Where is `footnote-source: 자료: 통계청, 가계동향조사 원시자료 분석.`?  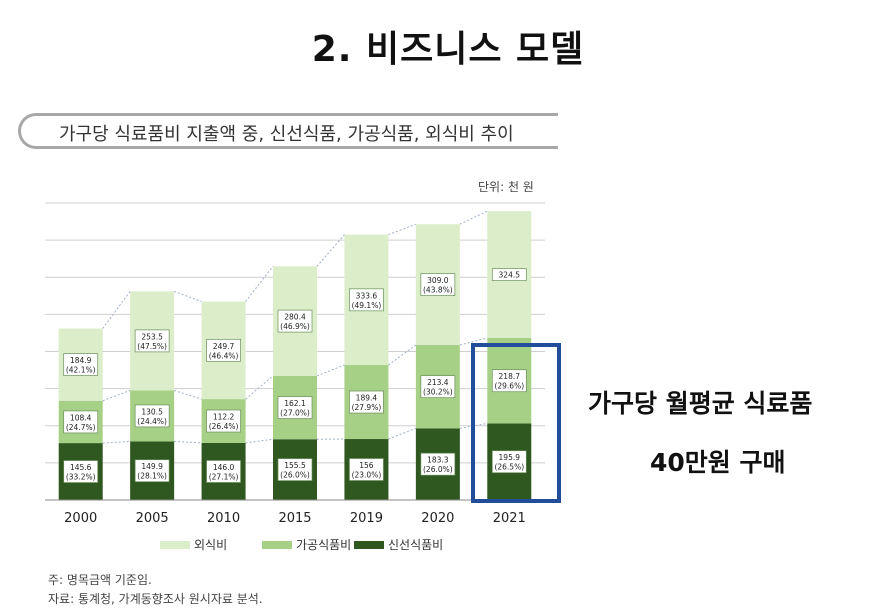 footnote-source: 자료: 통계청, 가계동향조사 원시자료 분석. is located at coordinates (155, 599).